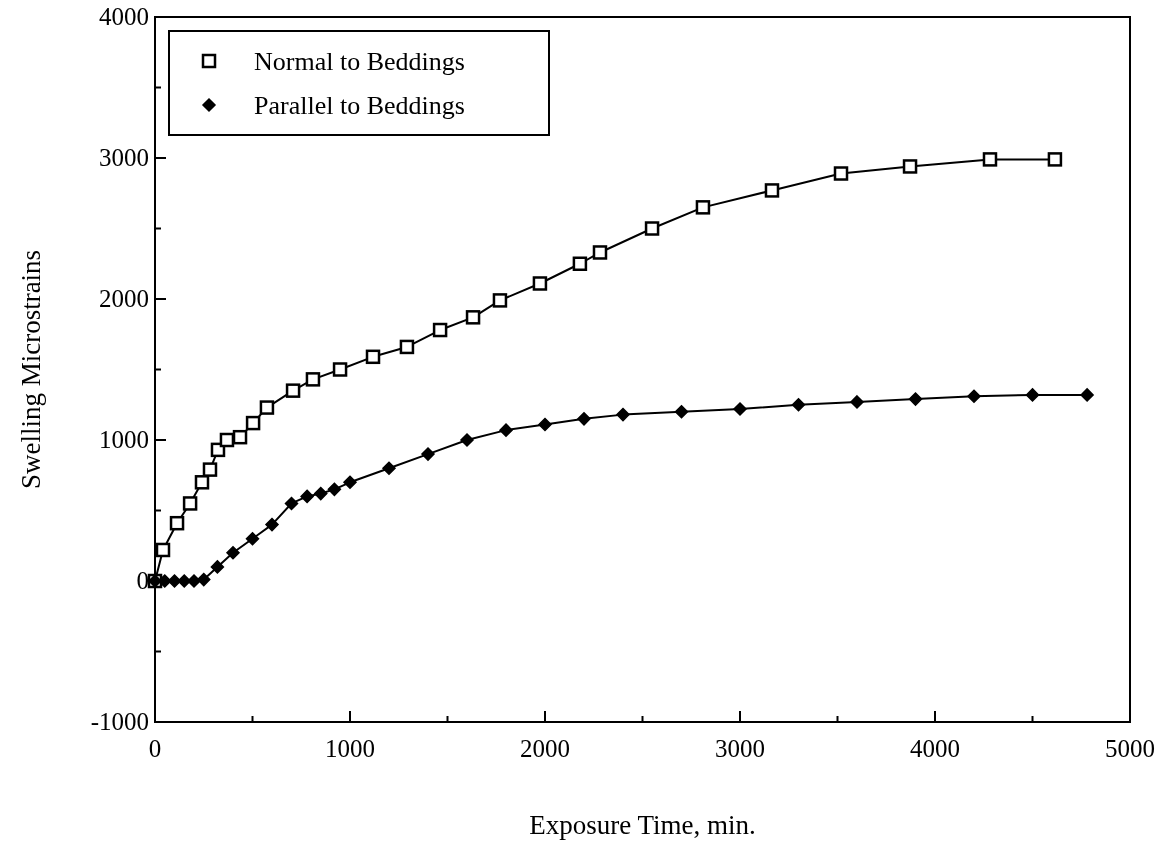  What do you see at coordinates (124, 298) in the screenshot?
I see `y-tick-label: 2000` at bounding box center [124, 298].